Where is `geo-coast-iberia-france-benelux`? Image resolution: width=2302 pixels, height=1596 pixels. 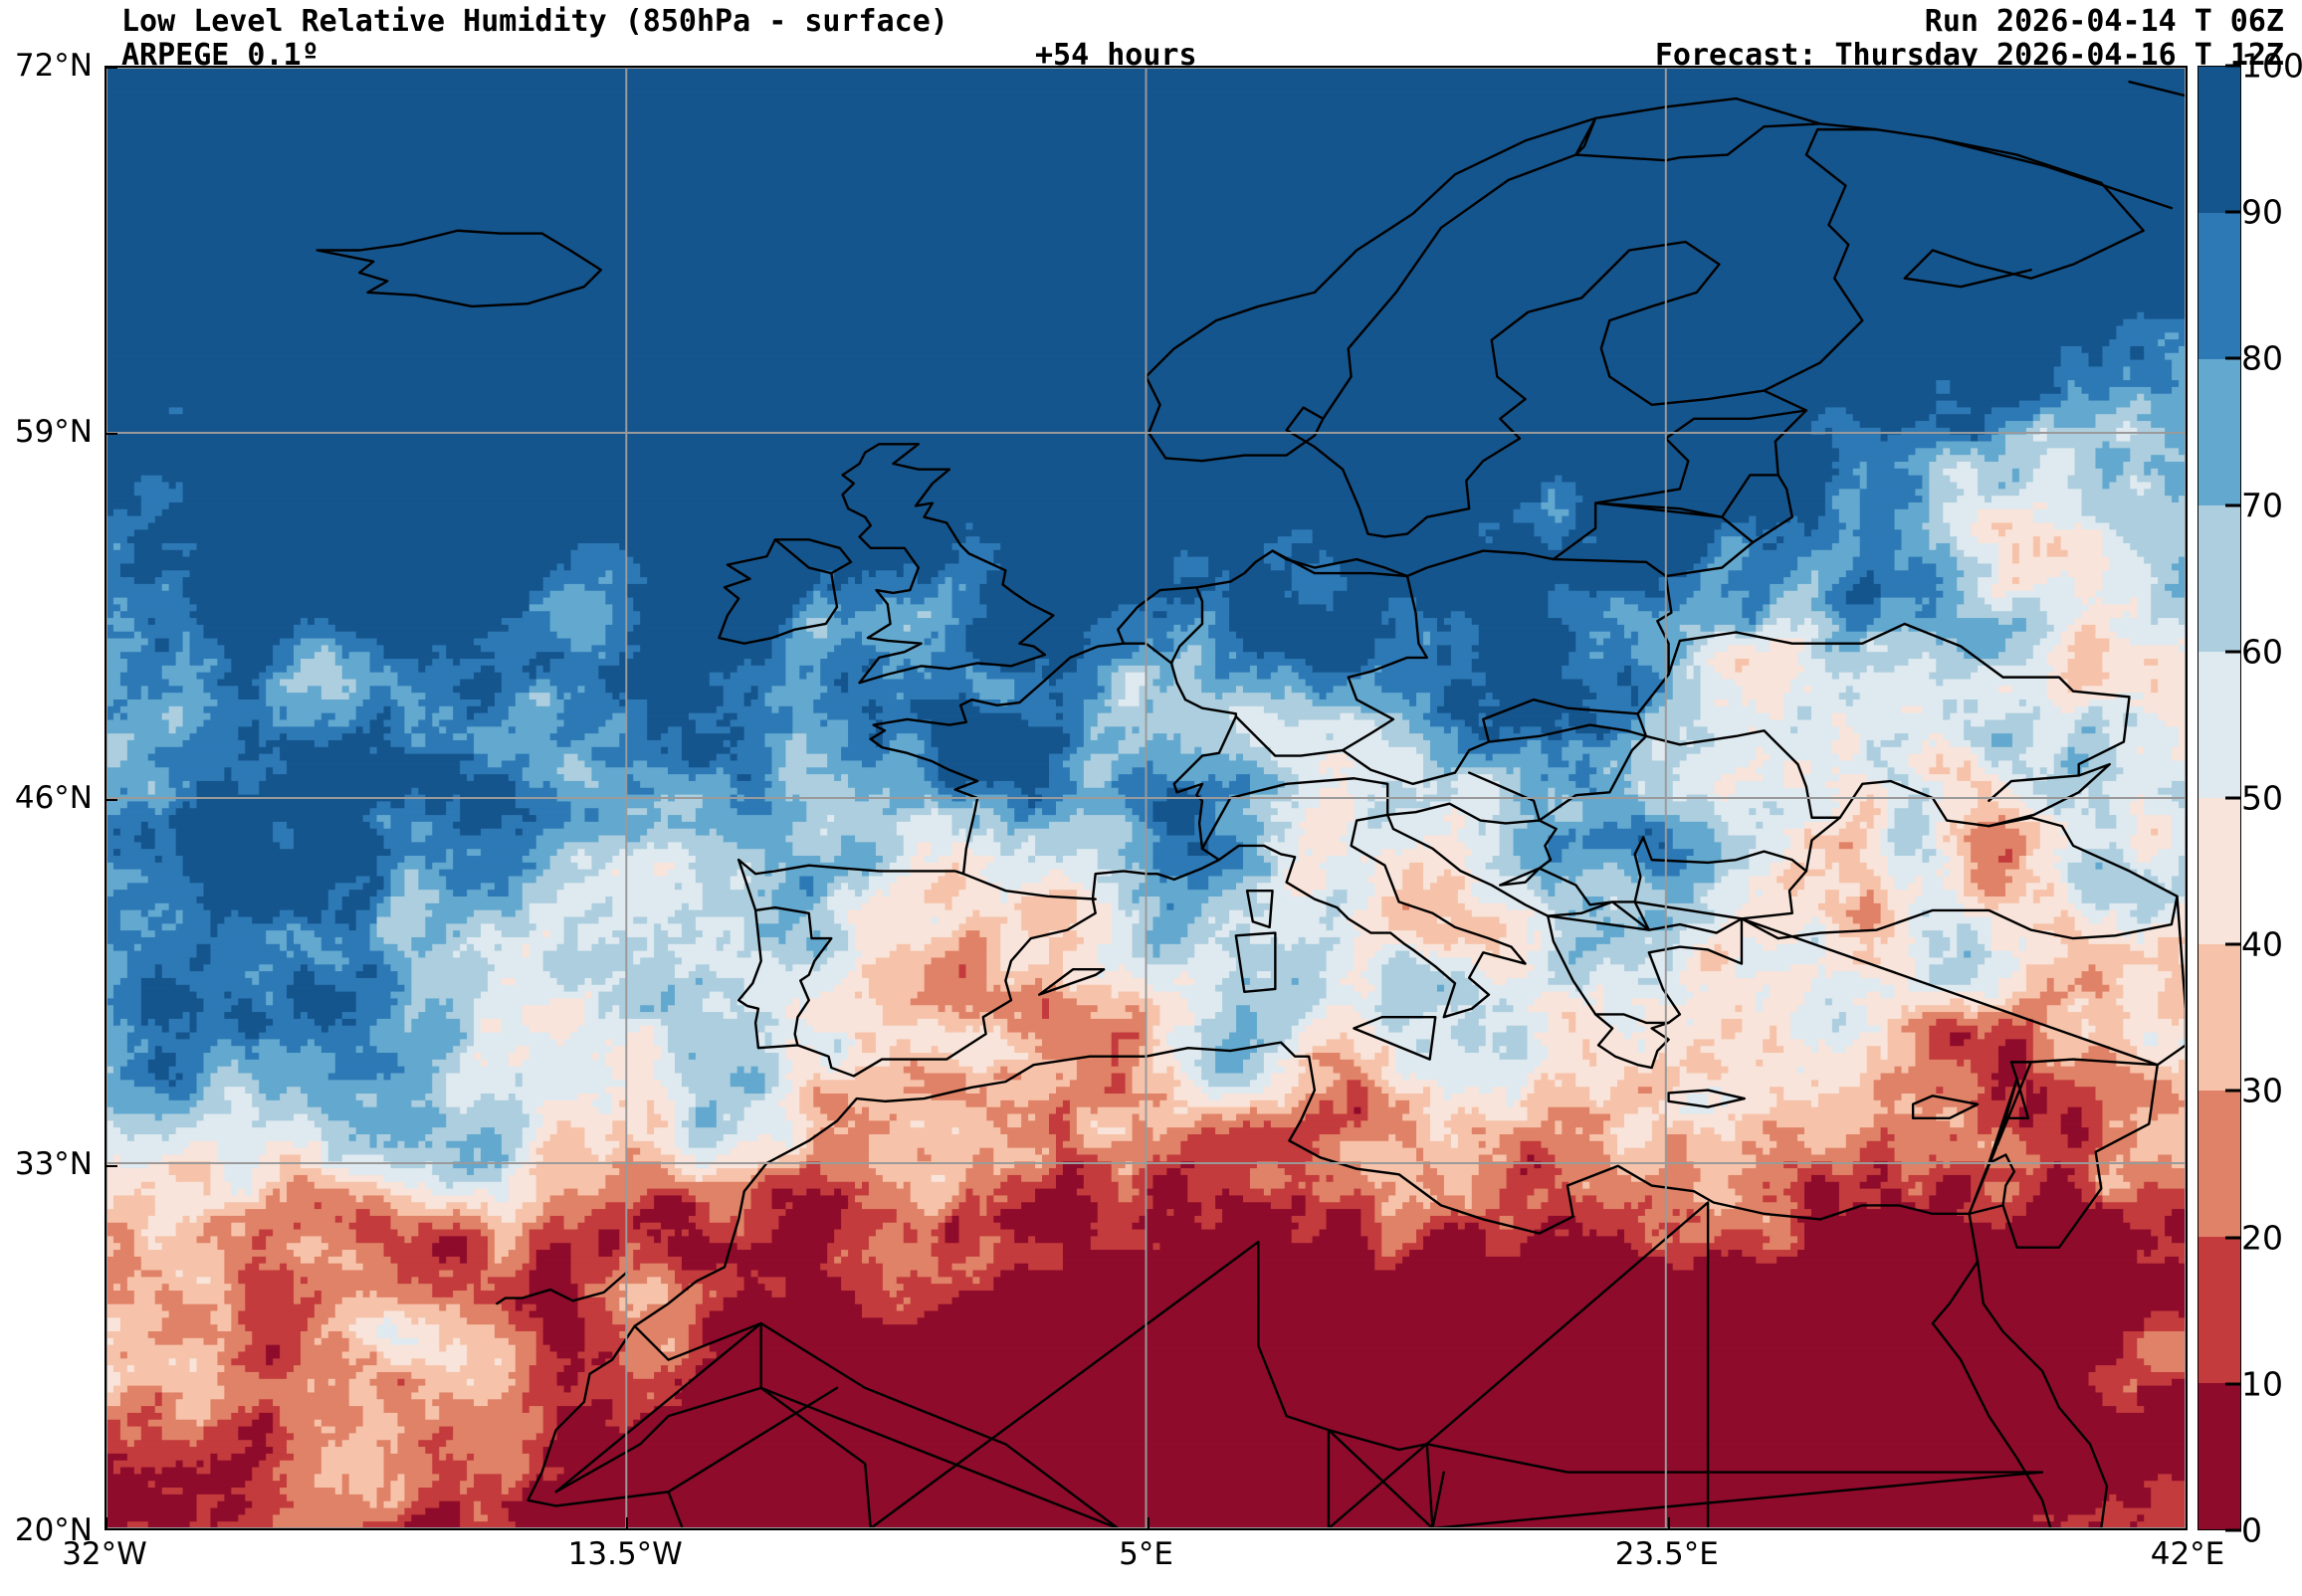
geo-coast-iberia-france-benelux is located at coordinates (1005, 713).